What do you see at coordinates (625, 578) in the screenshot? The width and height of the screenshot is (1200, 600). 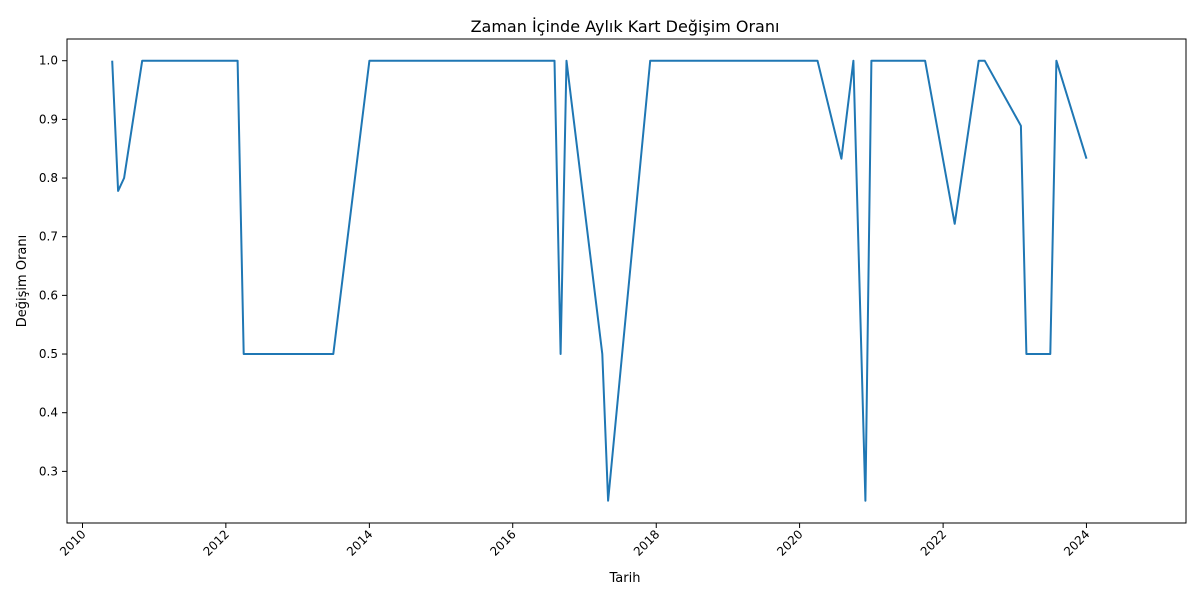 I see `x-axis-label: Tarih` at bounding box center [625, 578].